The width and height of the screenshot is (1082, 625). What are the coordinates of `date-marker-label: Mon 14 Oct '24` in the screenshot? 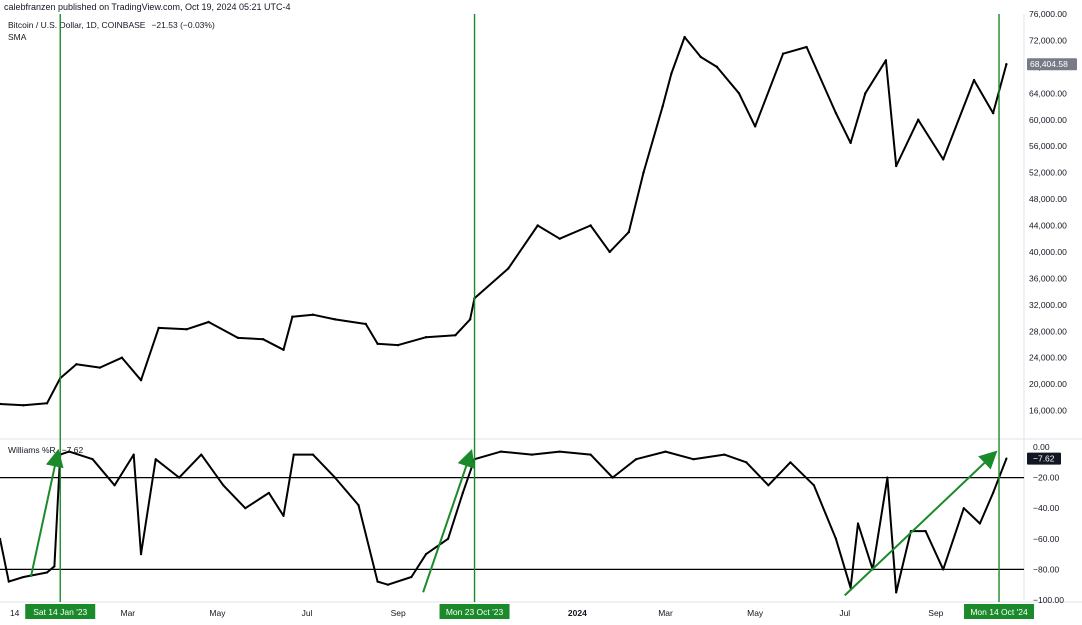 It's located at (999, 612).